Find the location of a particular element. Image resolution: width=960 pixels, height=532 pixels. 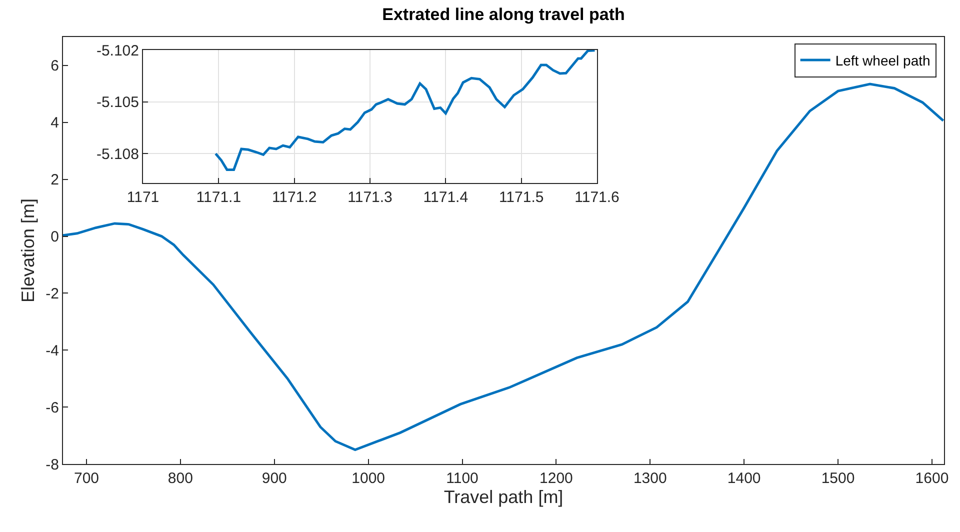

x-tick-label: 1200 is located at coordinates (556, 478).